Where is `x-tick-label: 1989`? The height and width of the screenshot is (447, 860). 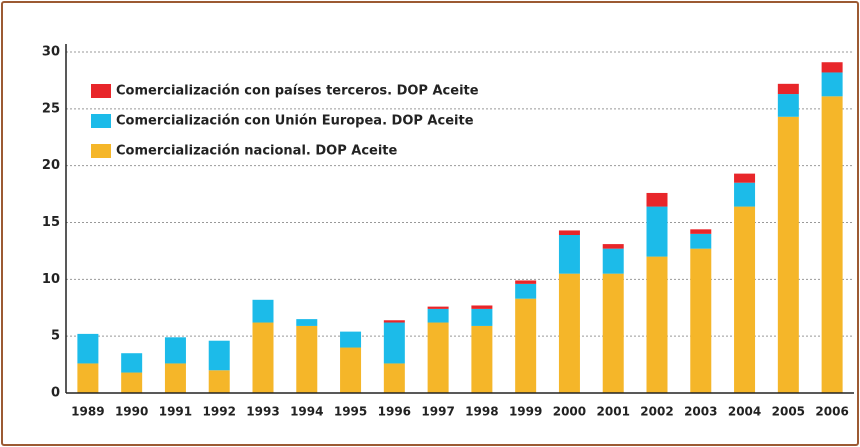 x-tick-label: 1989 is located at coordinates (87, 412).